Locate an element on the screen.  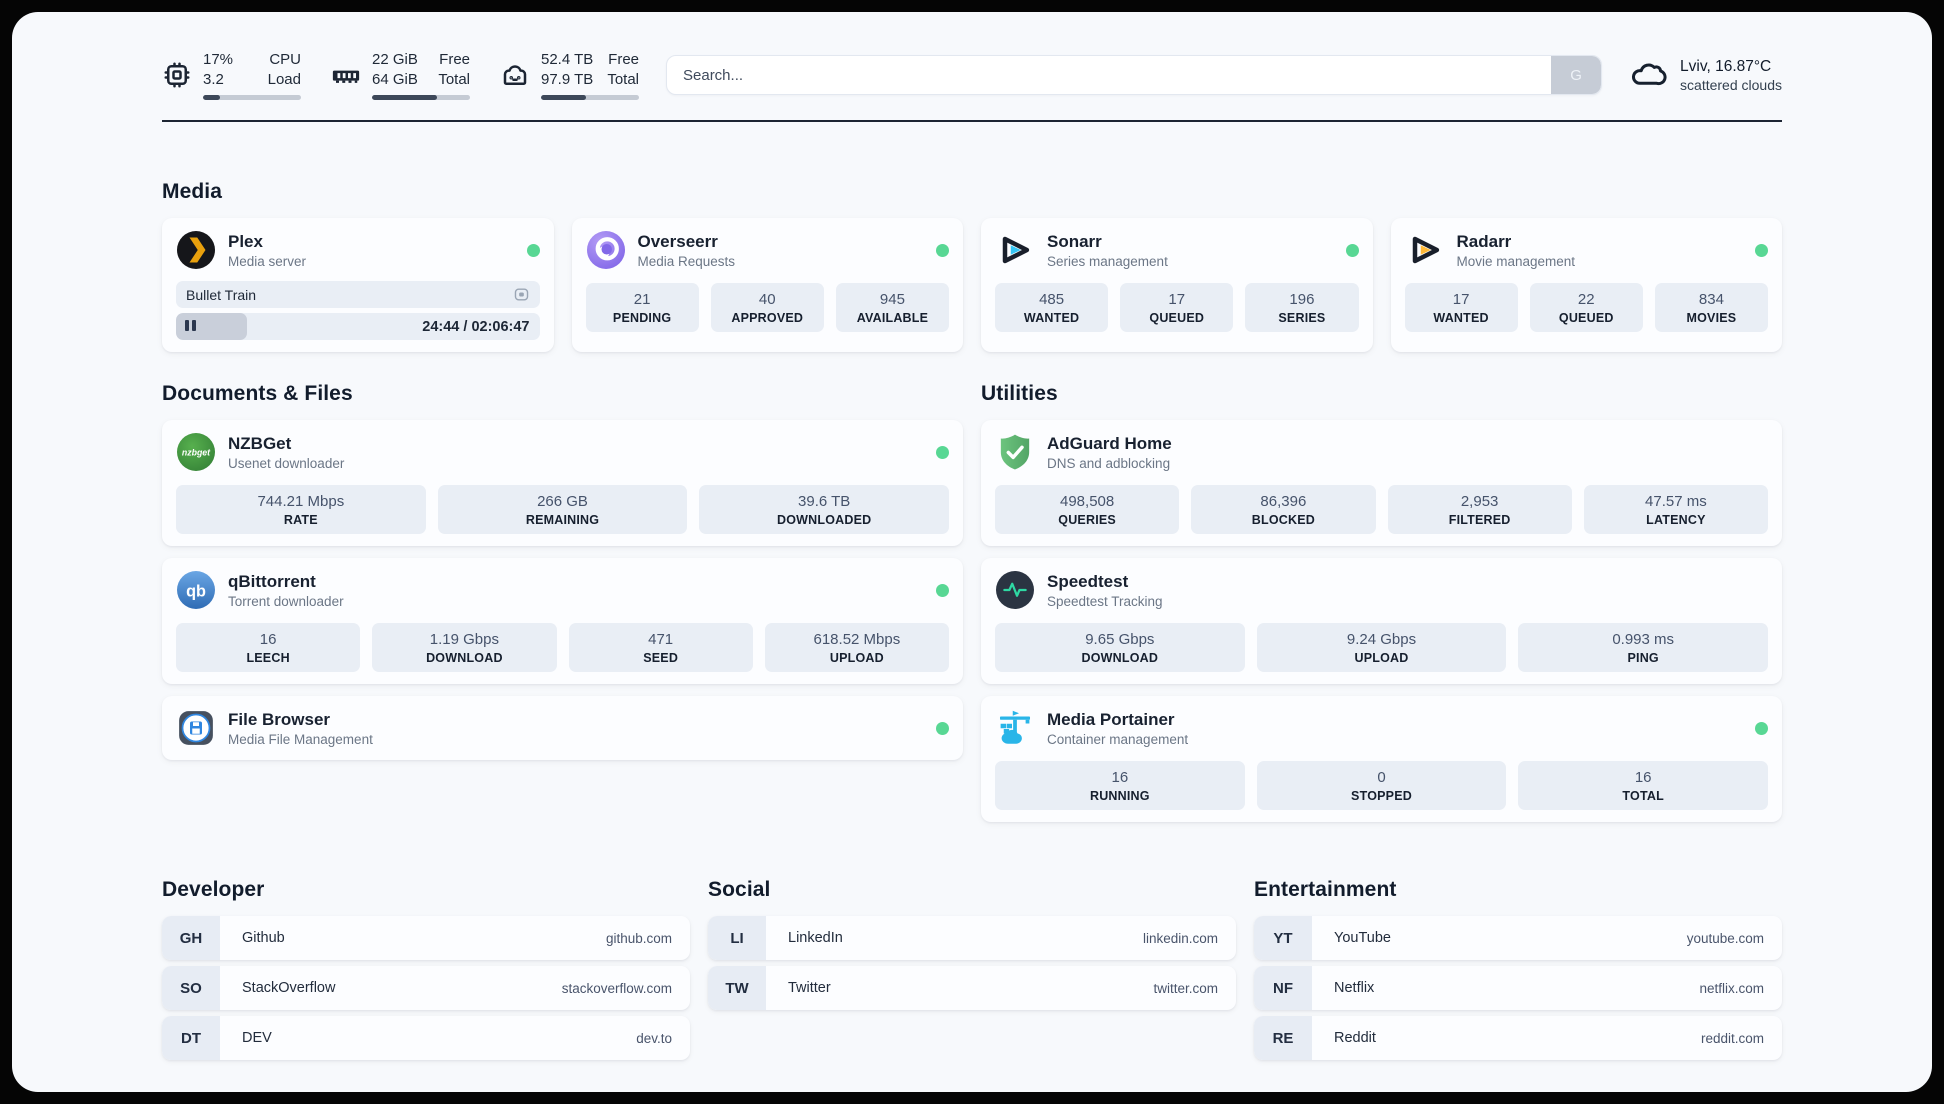
svg-text: qb is located at coordinates (196, 591).